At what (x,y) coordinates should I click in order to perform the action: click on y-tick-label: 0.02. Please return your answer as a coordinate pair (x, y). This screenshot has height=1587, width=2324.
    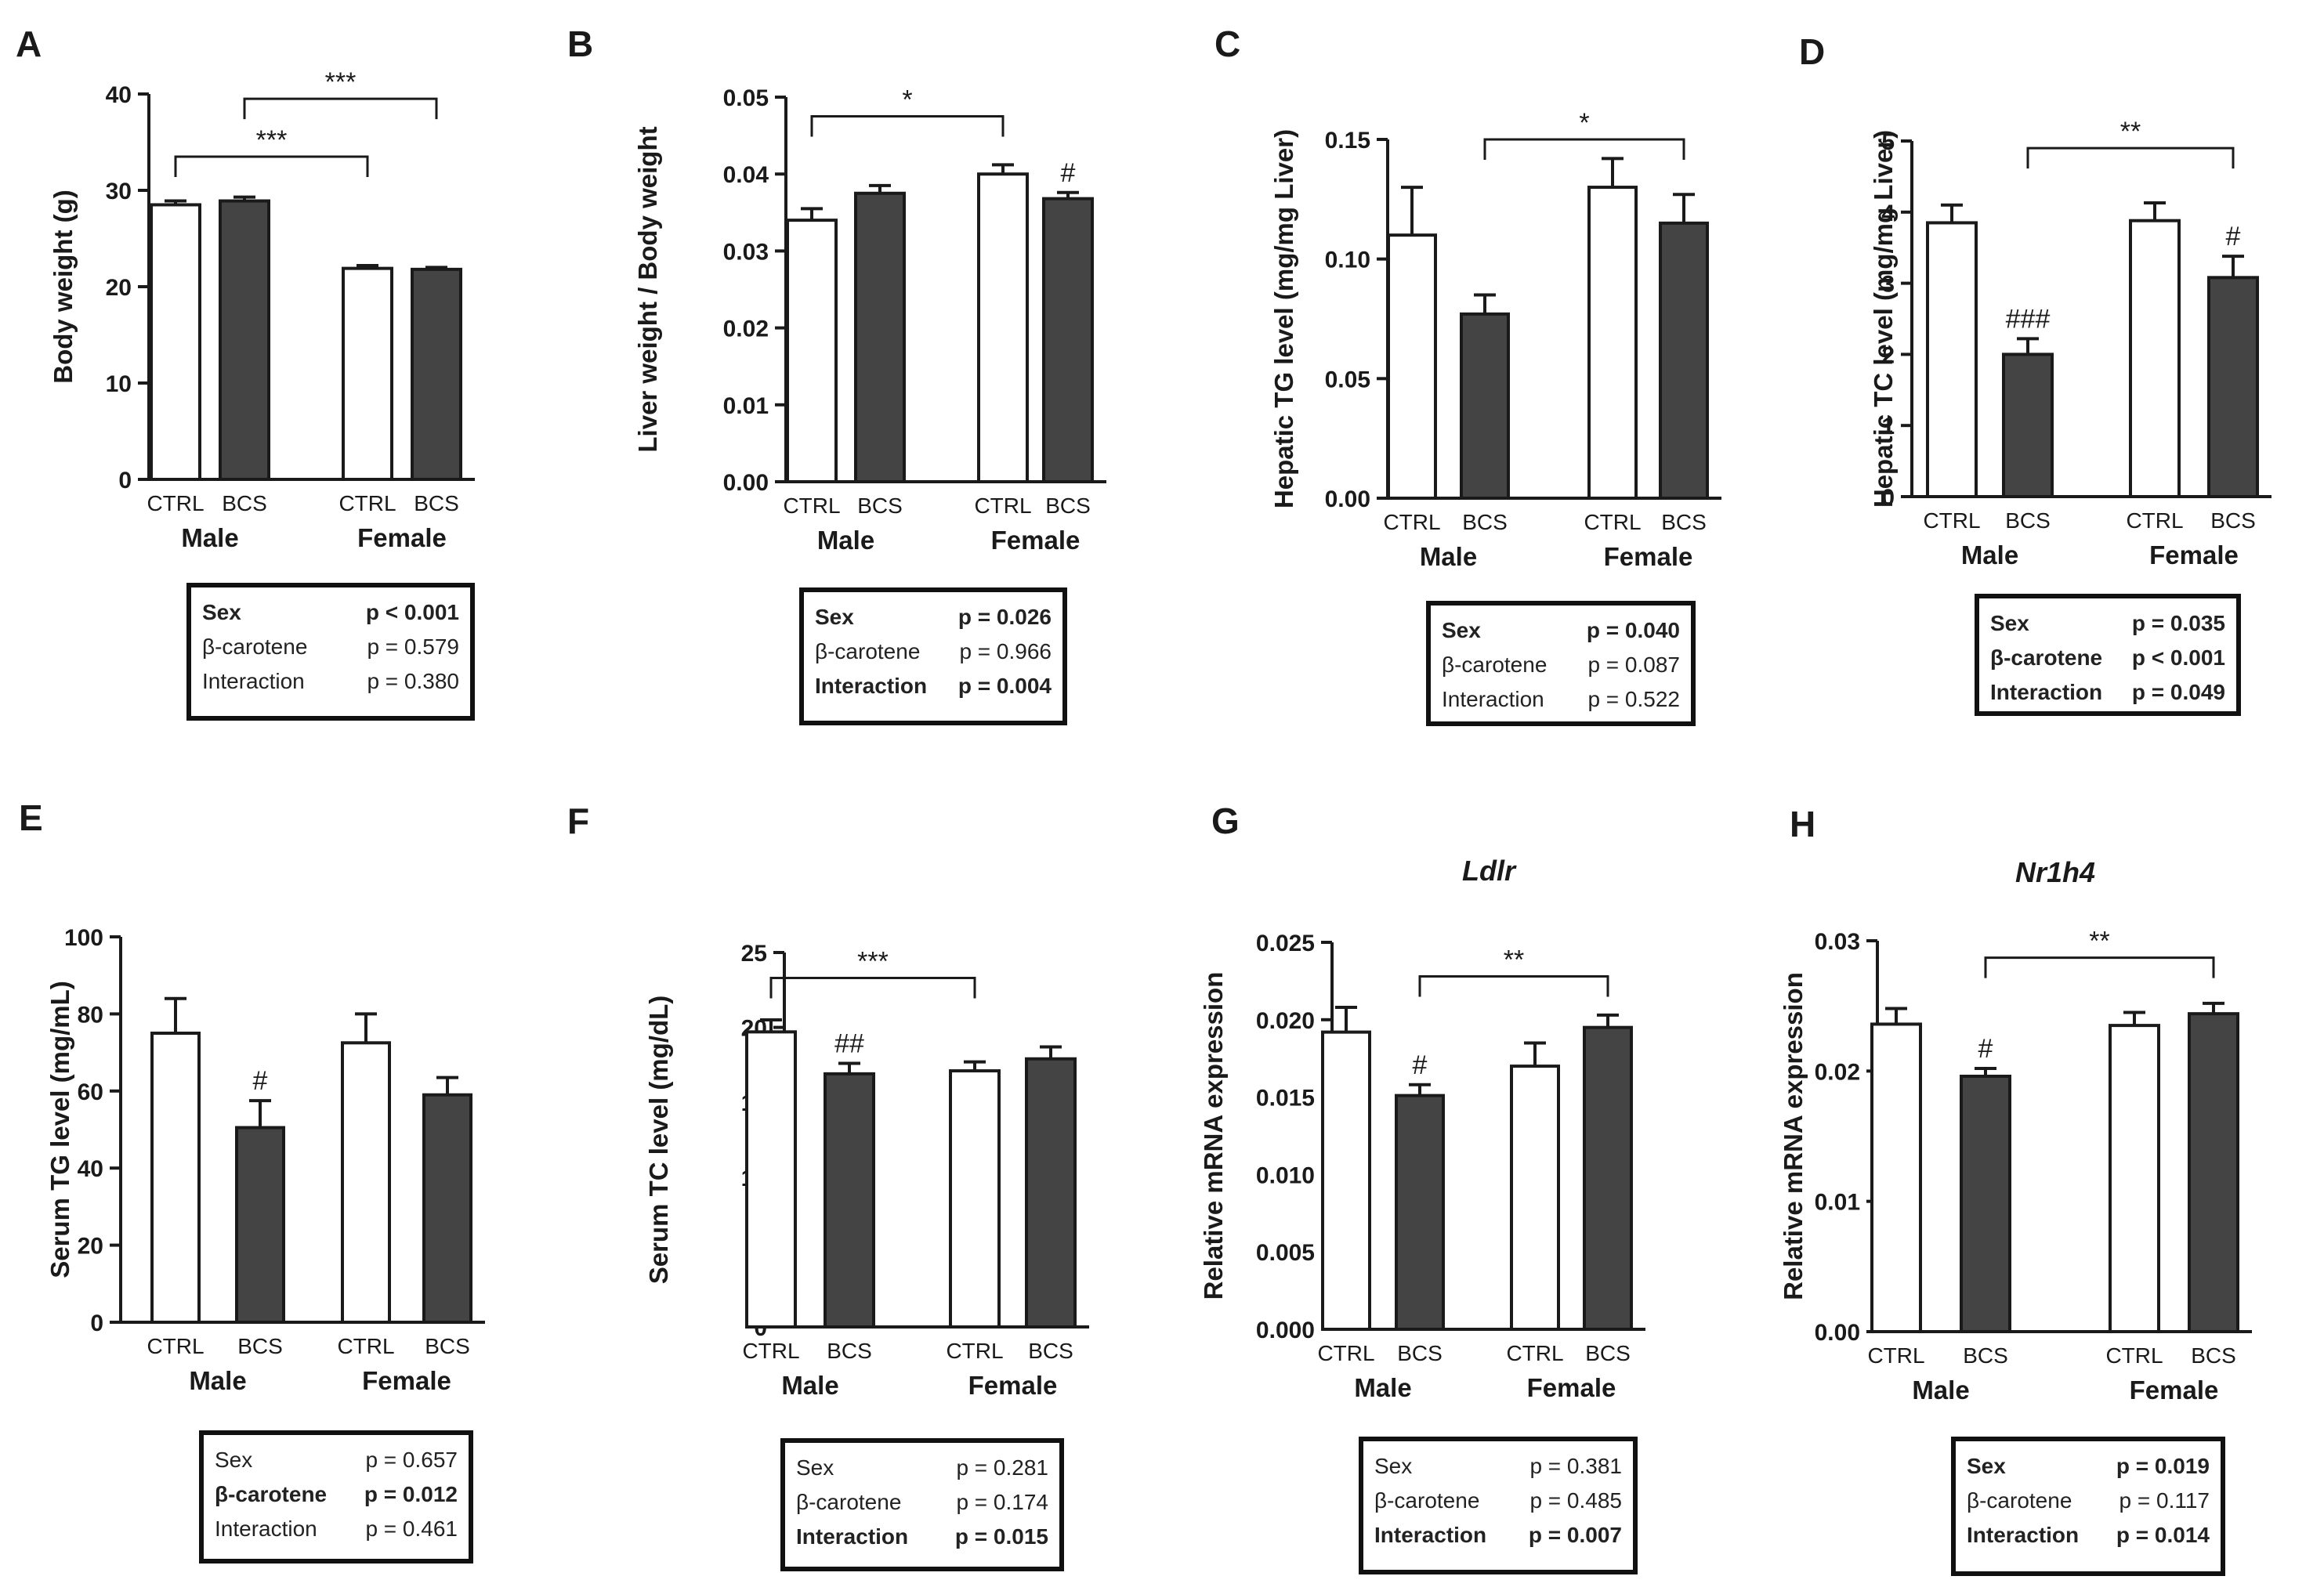
    Looking at the image, I should click on (746, 329).